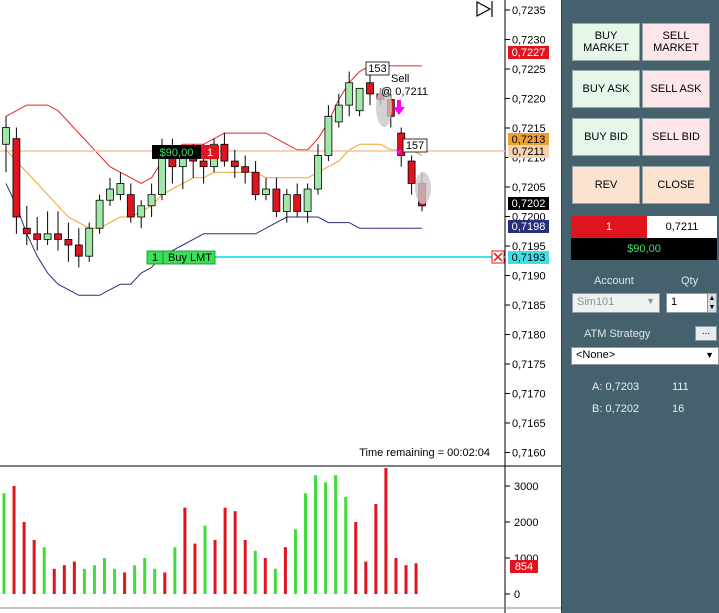 This screenshot has width=719, height=613. Describe the element at coordinates (606, 137) in the screenshot. I see `buy-bid-button: BUY BID` at that location.